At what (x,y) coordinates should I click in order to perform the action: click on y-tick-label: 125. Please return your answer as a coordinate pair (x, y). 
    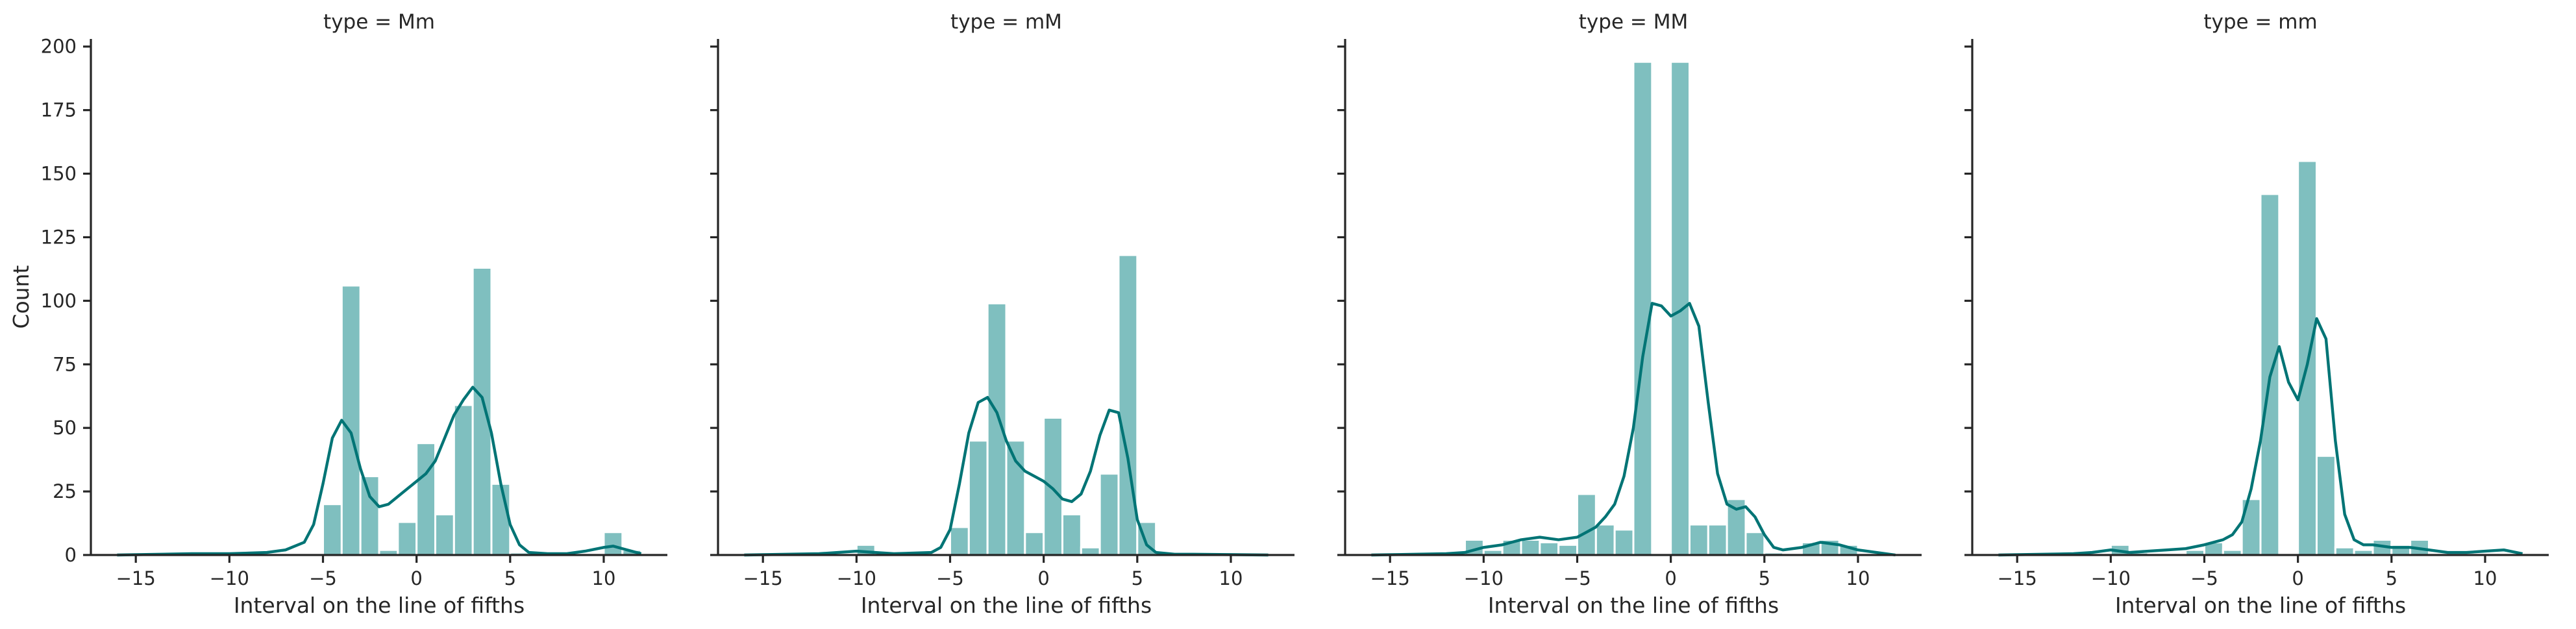
    Looking at the image, I should click on (59, 237).